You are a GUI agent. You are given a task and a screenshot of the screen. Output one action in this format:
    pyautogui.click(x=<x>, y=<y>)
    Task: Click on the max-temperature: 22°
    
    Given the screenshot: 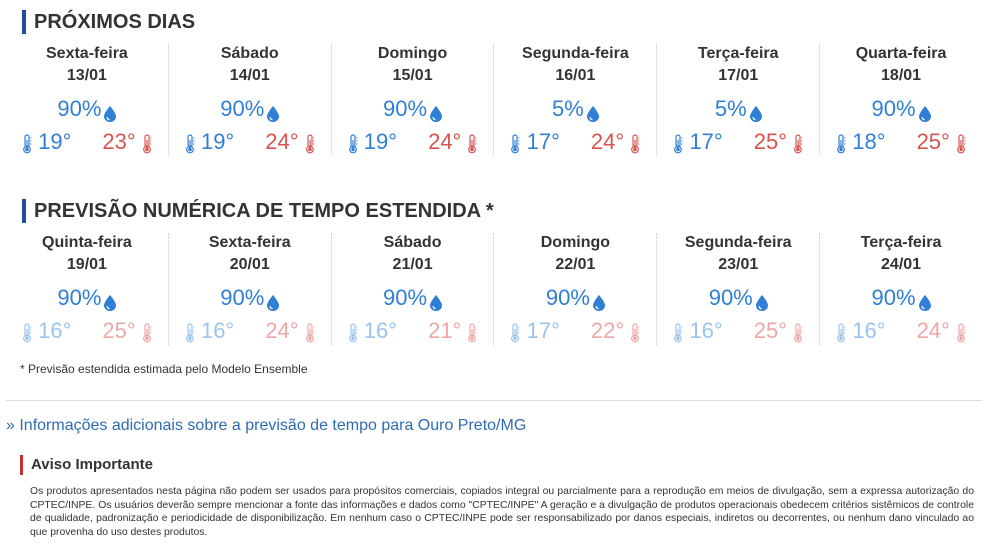 What is the action you would take?
    pyautogui.click(x=615, y=331)
    